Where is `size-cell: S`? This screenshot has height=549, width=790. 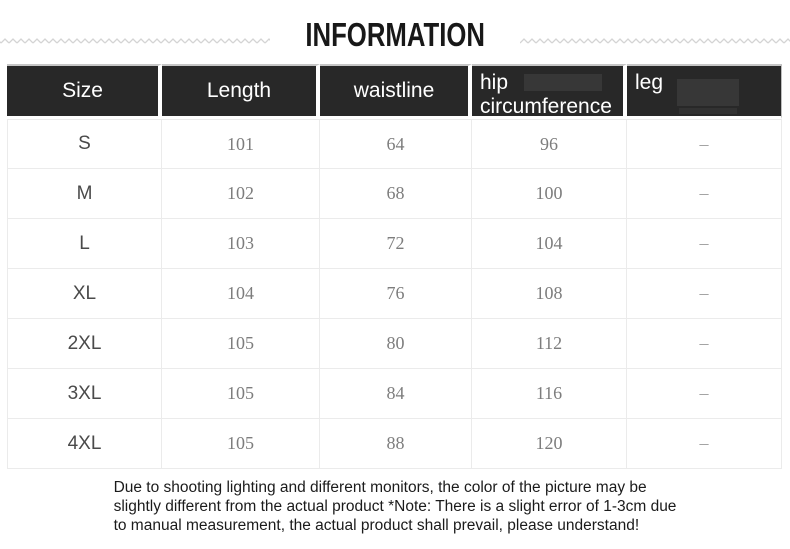 size-cell: S is located at coordinates (84, 144).